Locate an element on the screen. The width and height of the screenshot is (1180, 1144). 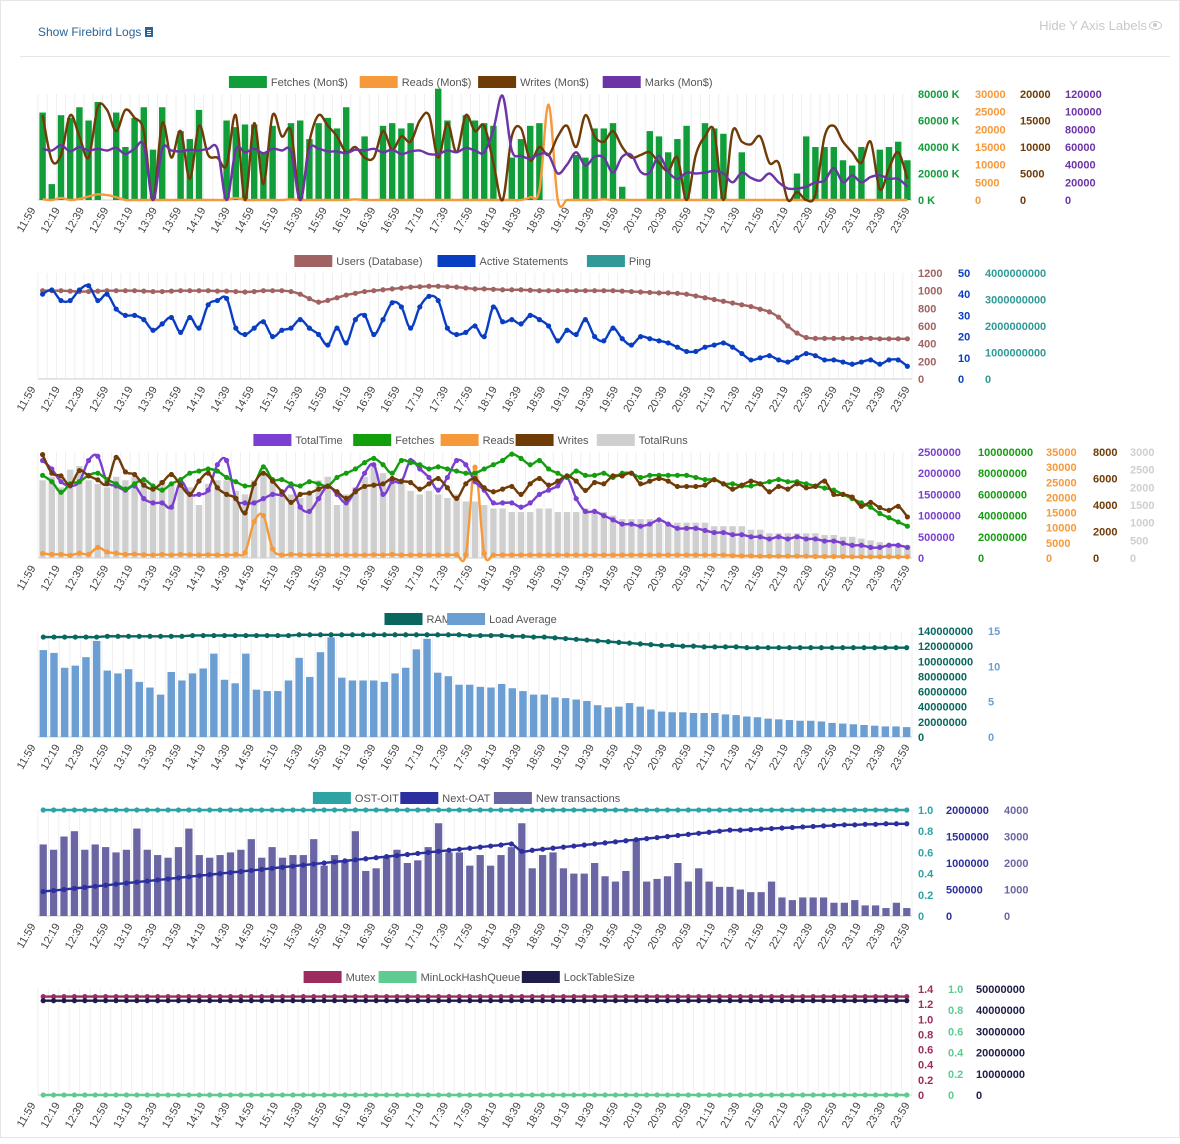
legend-item-writes-mon: Writes (Mon$) is located at coordinates (533, 82).